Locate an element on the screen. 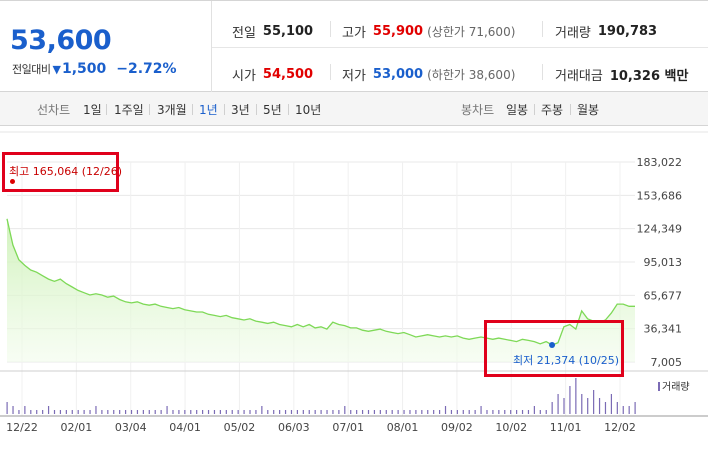 The height and width of the screenshot is (460, 708). high-value: 55,900 is located at coordinates (398, 31).